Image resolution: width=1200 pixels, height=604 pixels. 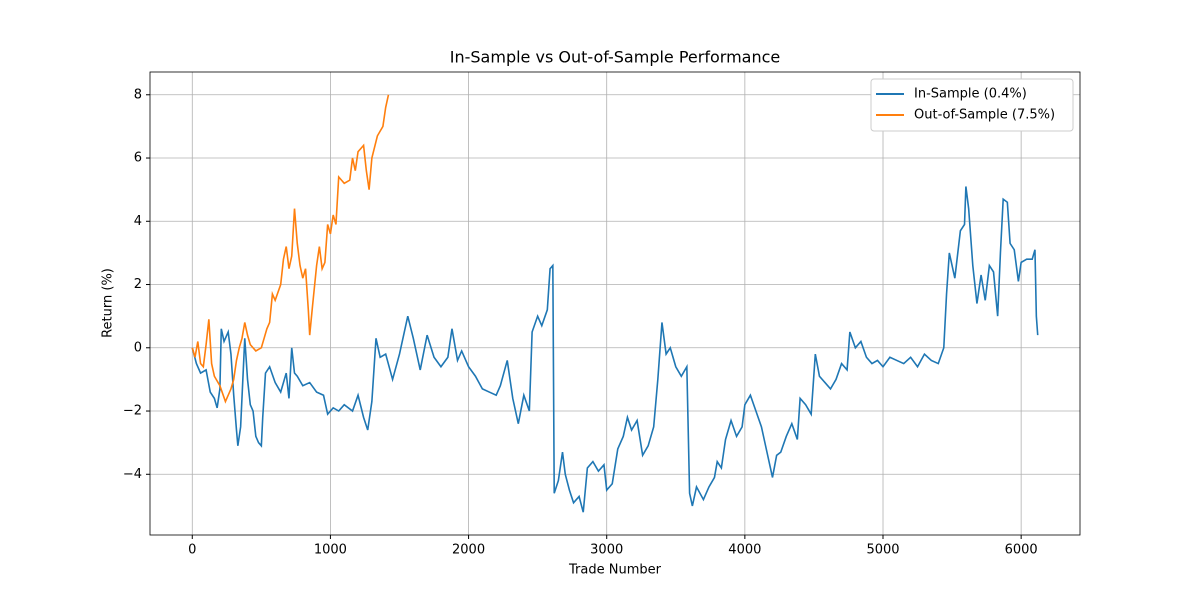 What do you see at coordinates (1021, 550) in the screenshot?
I see `x-tick-label: 6000` at bounding box center [1021, 550].